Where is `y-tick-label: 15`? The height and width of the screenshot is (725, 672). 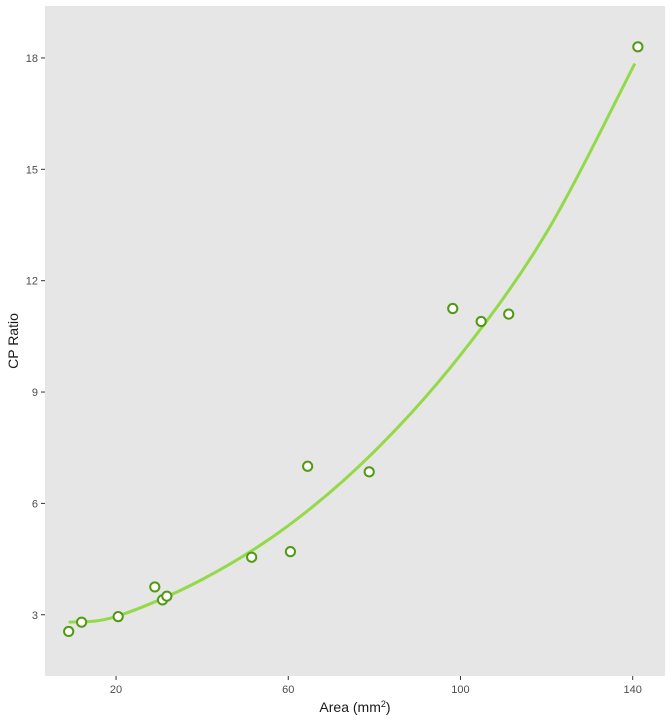 y-tick-label: 15 is located at coordinates (32, 170).